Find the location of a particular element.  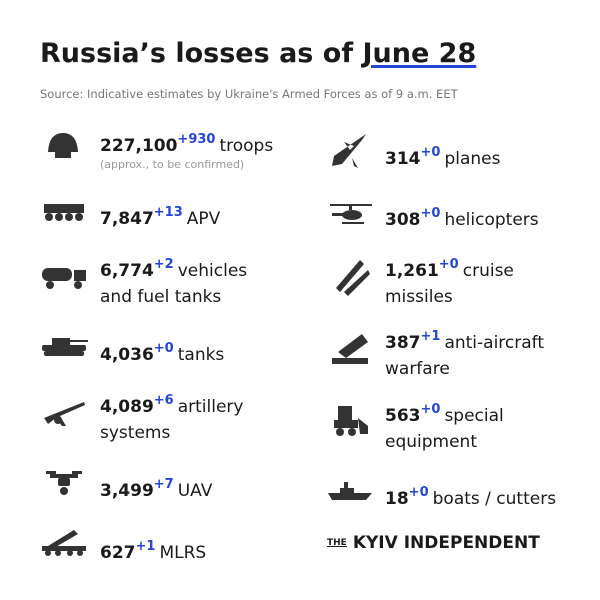

item-line: 18+0 boats / cutters is located at coordinates (470, 496).